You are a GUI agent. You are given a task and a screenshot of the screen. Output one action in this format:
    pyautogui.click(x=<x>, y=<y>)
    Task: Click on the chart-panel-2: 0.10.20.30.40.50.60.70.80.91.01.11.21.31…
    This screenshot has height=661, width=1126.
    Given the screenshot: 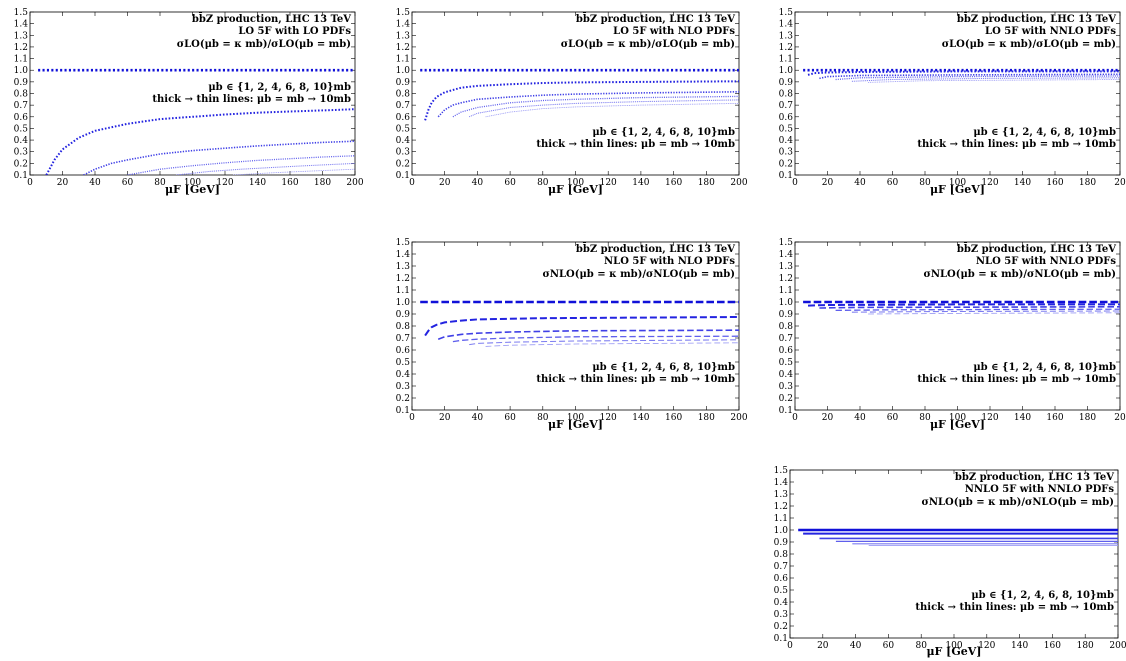 What is the action you would take?
    pyautogui.click(x=572, y=102)
    